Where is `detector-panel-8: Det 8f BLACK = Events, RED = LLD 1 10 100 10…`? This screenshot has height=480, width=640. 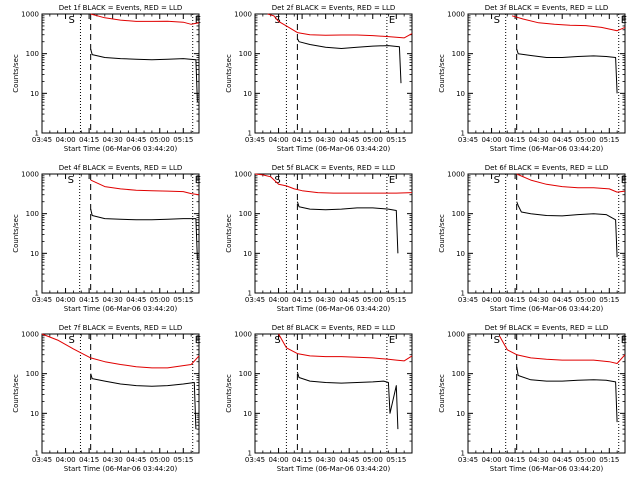 detector-panel-8: Det 8f BLACK = Events, RED = LLD 1 10 100 10… is located at coordinates (319, 398).